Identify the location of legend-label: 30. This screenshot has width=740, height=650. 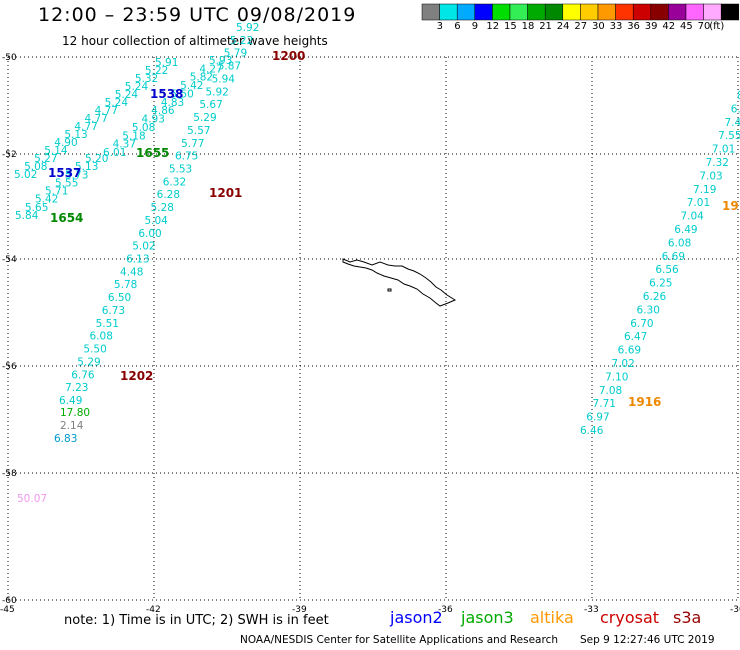
(598, 26).